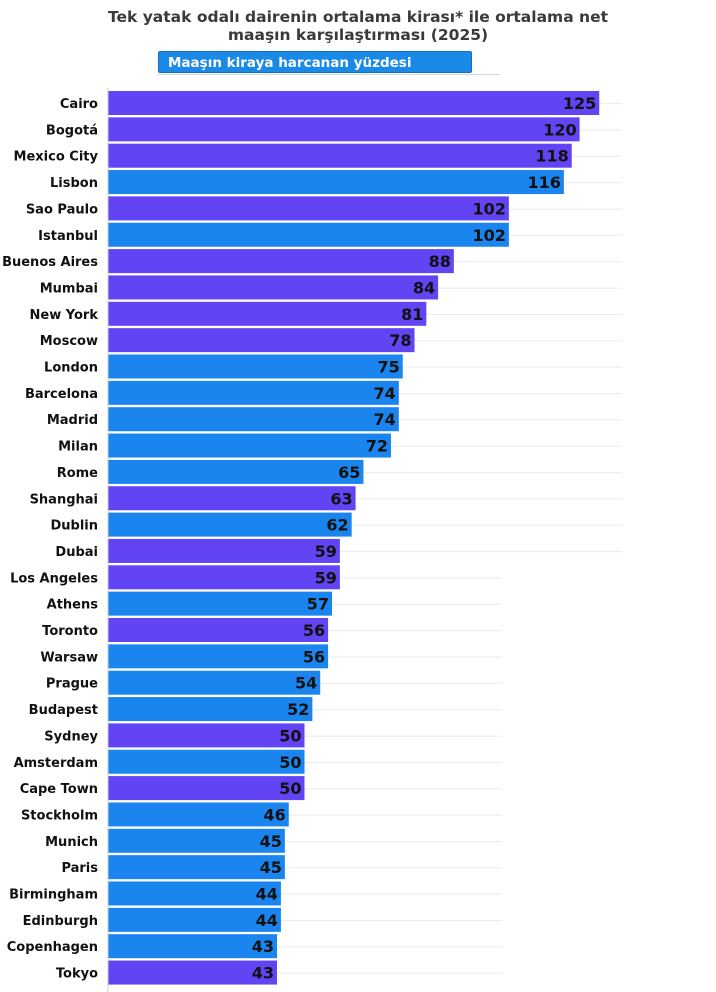 The height and width of the screenshot is (992, 716). Describe the element at coordinates (400, 340) in the screenshot. I see `value-label: 78` at that location.